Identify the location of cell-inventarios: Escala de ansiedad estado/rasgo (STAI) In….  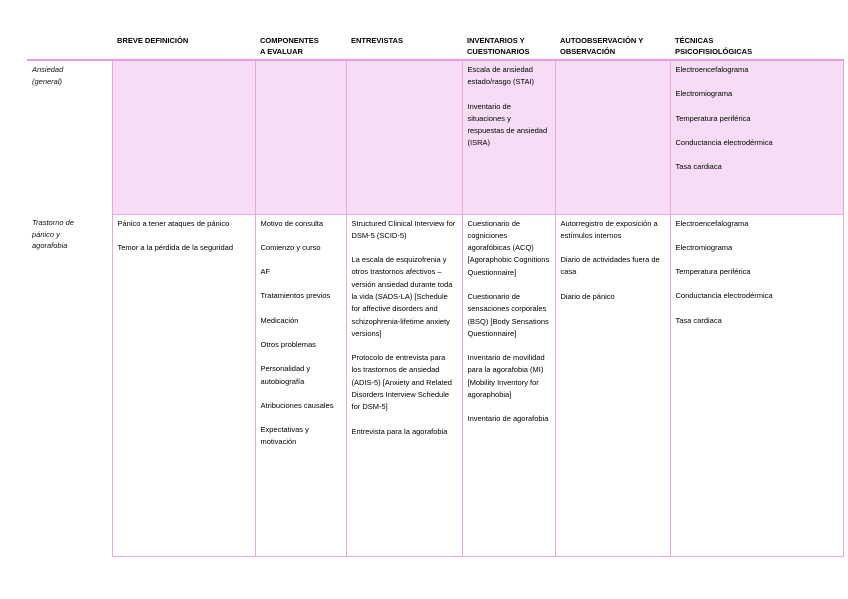
(508, 137).